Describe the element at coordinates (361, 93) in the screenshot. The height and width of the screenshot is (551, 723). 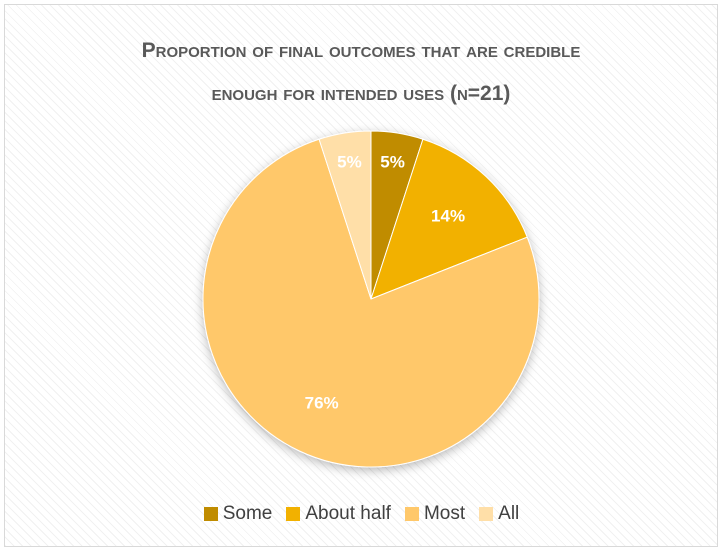
I see `chart-title-line-2: enough for intended uses (n=21)` at that location.